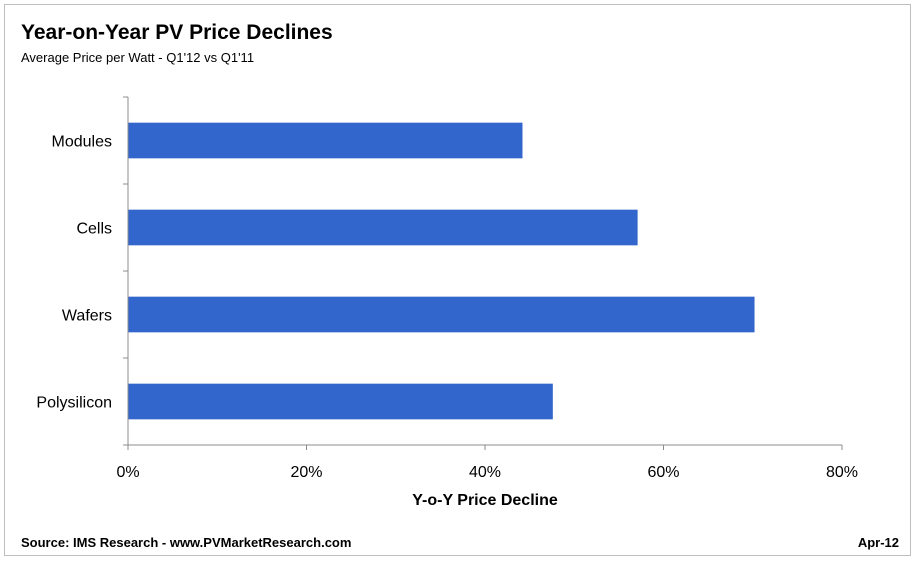 The height and width of the screenshot is (562, 917). What do you see at coordinates (340, 401) in the screenshot?
I see `bar-polysilicon` at bounding box center [340, 401].